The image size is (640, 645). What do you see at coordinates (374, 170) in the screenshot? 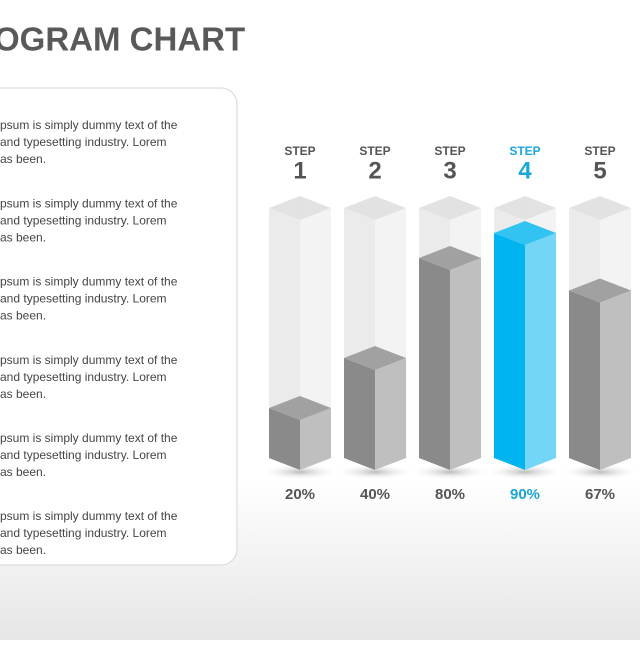
I see `step-number: 2` at bounding box center [374, 170].